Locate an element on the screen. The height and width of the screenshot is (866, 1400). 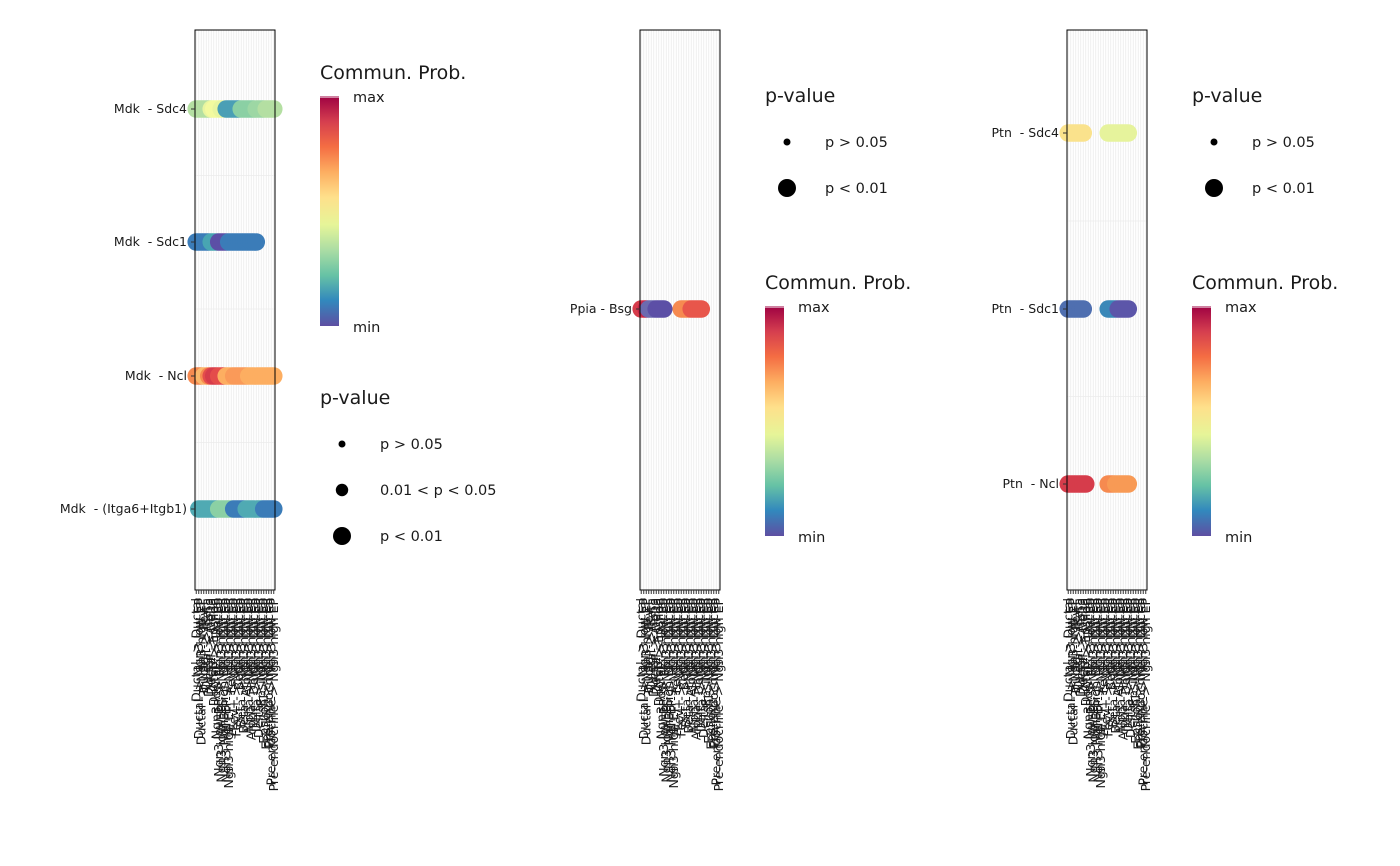
y-tick-label: Ptn - Sdc4 is located at coordinates (1026, 132).